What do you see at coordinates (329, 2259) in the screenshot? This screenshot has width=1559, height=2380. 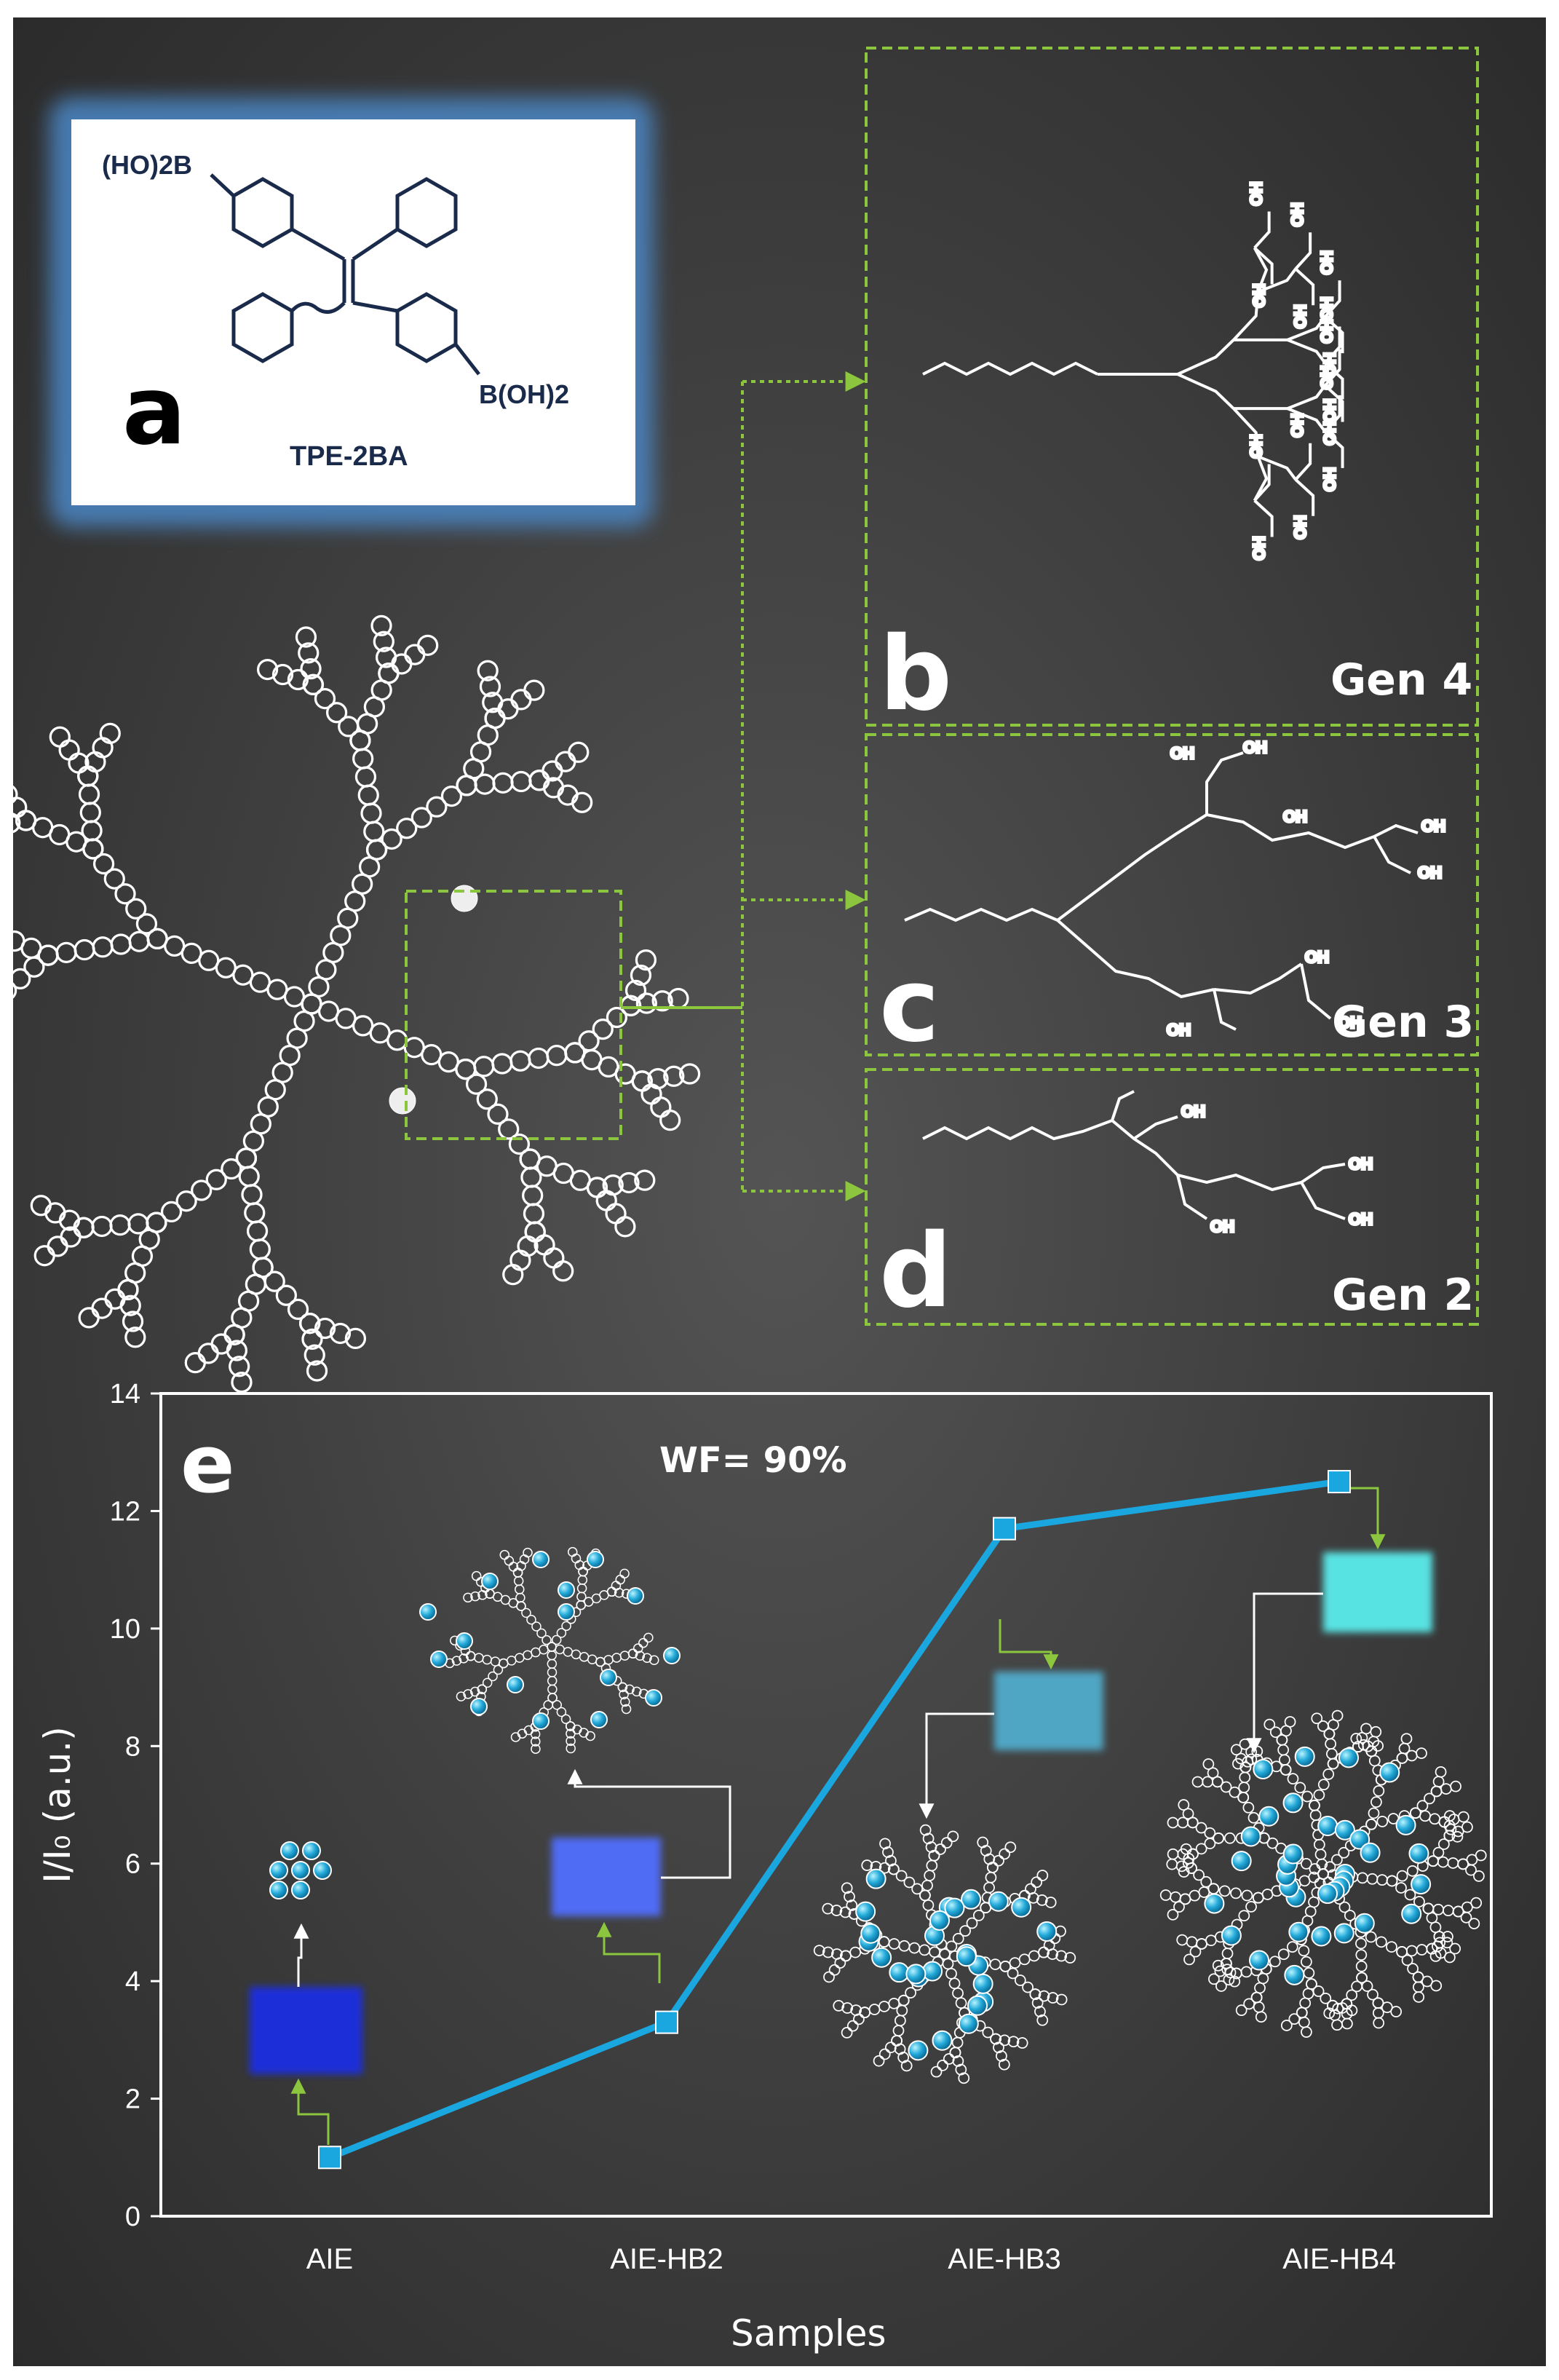 I see `x-category-label: AIE` at bounding box center [329, 2259].